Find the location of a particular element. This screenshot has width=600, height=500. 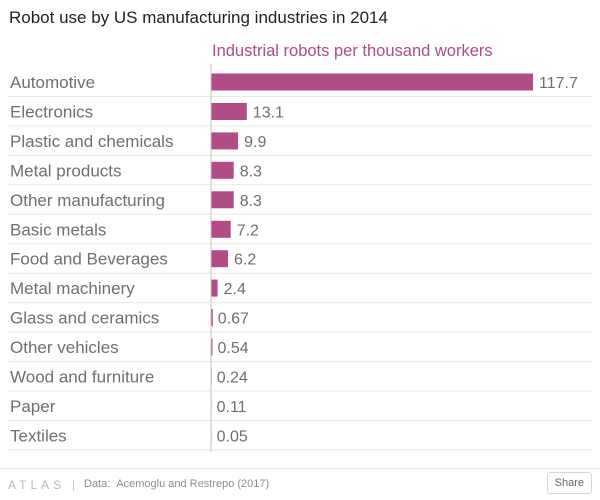

category-label: Paper is located at coordinates (33, 406).